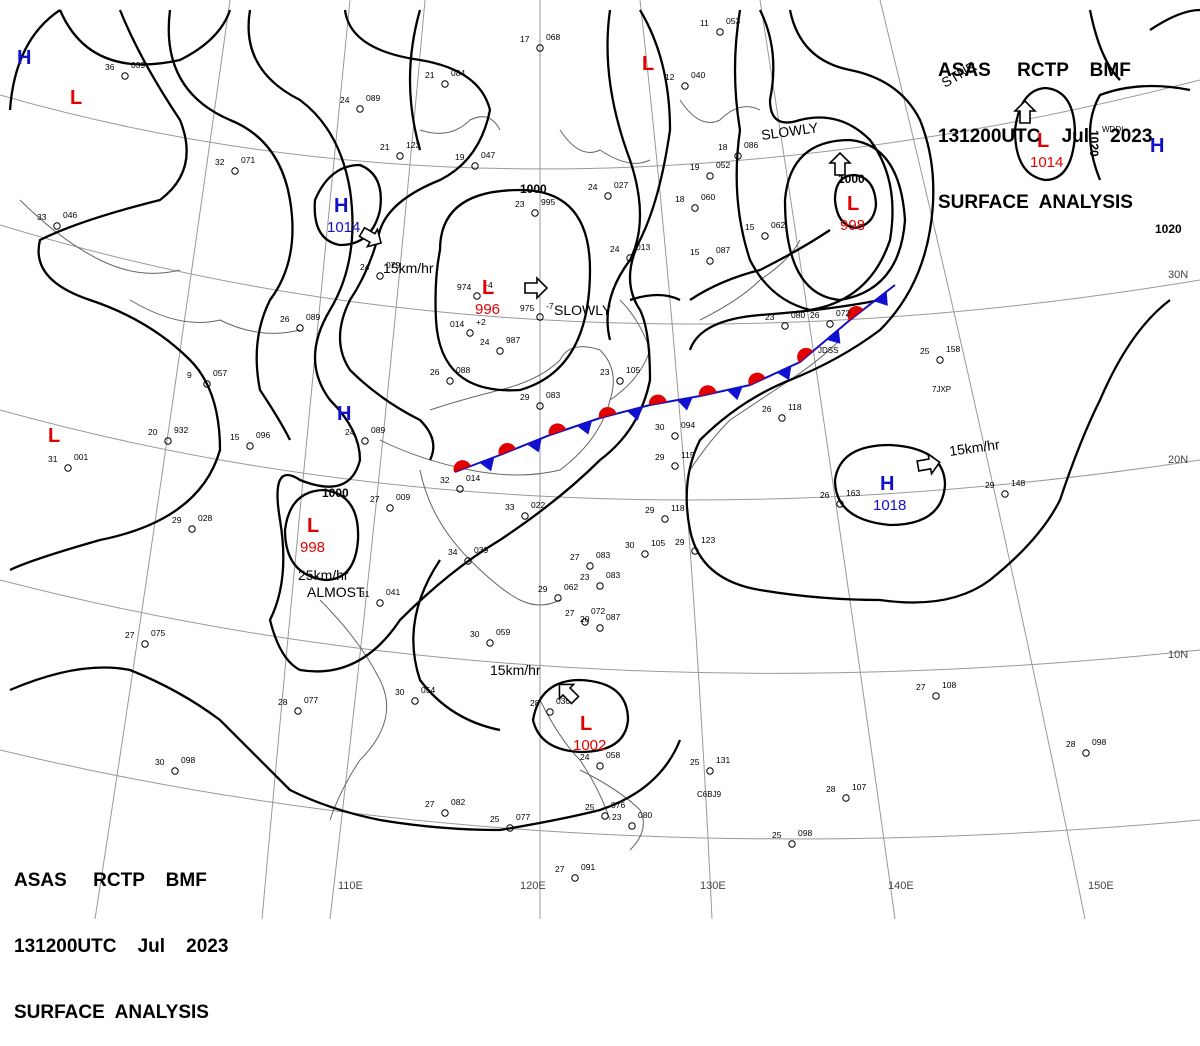  What do you see at coordinates (390, 502) in the screenshot?
I see `station-plot: 27 009` at bounding box center [390, 502].